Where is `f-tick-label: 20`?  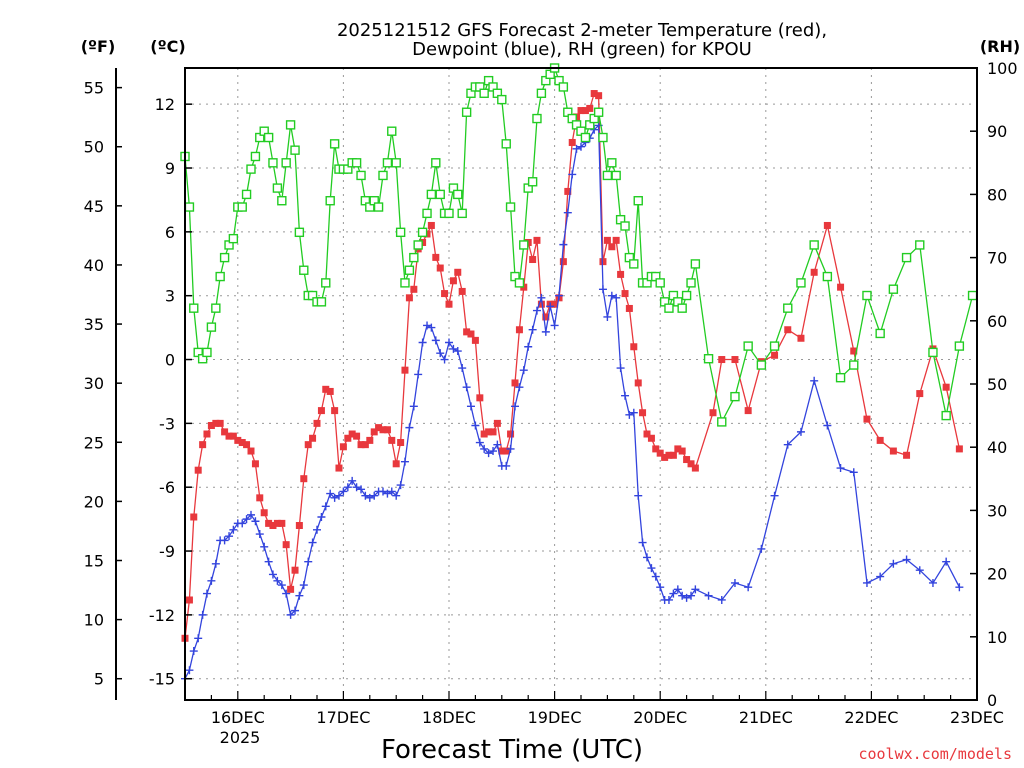
f-tick-label: 20 is located at coordinates (94, 501).